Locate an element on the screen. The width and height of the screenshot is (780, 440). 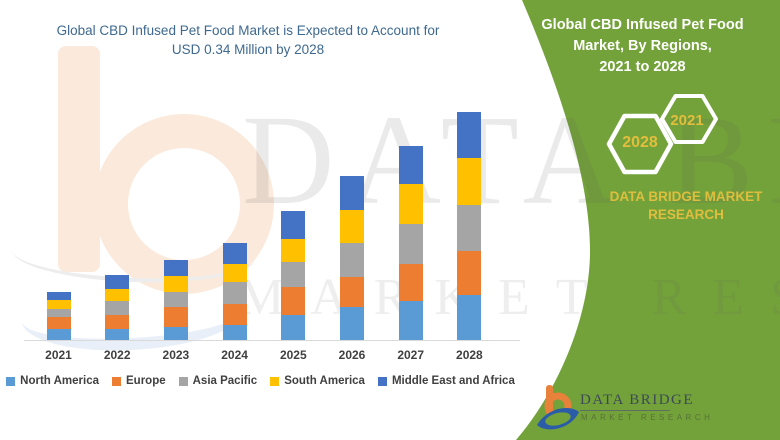
hexagon-2028-label: 2028 is located at coordinates (640, 142).